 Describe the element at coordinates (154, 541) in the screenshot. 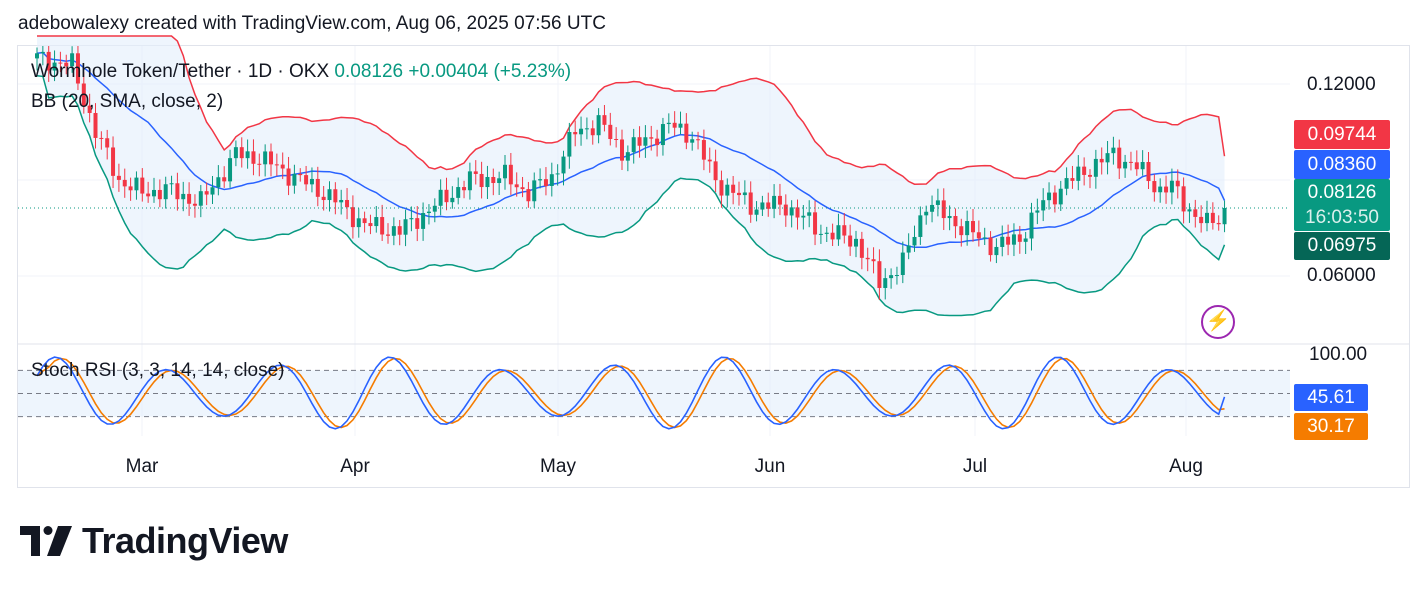

I see `tradingview-logo: TradingView` at that location.